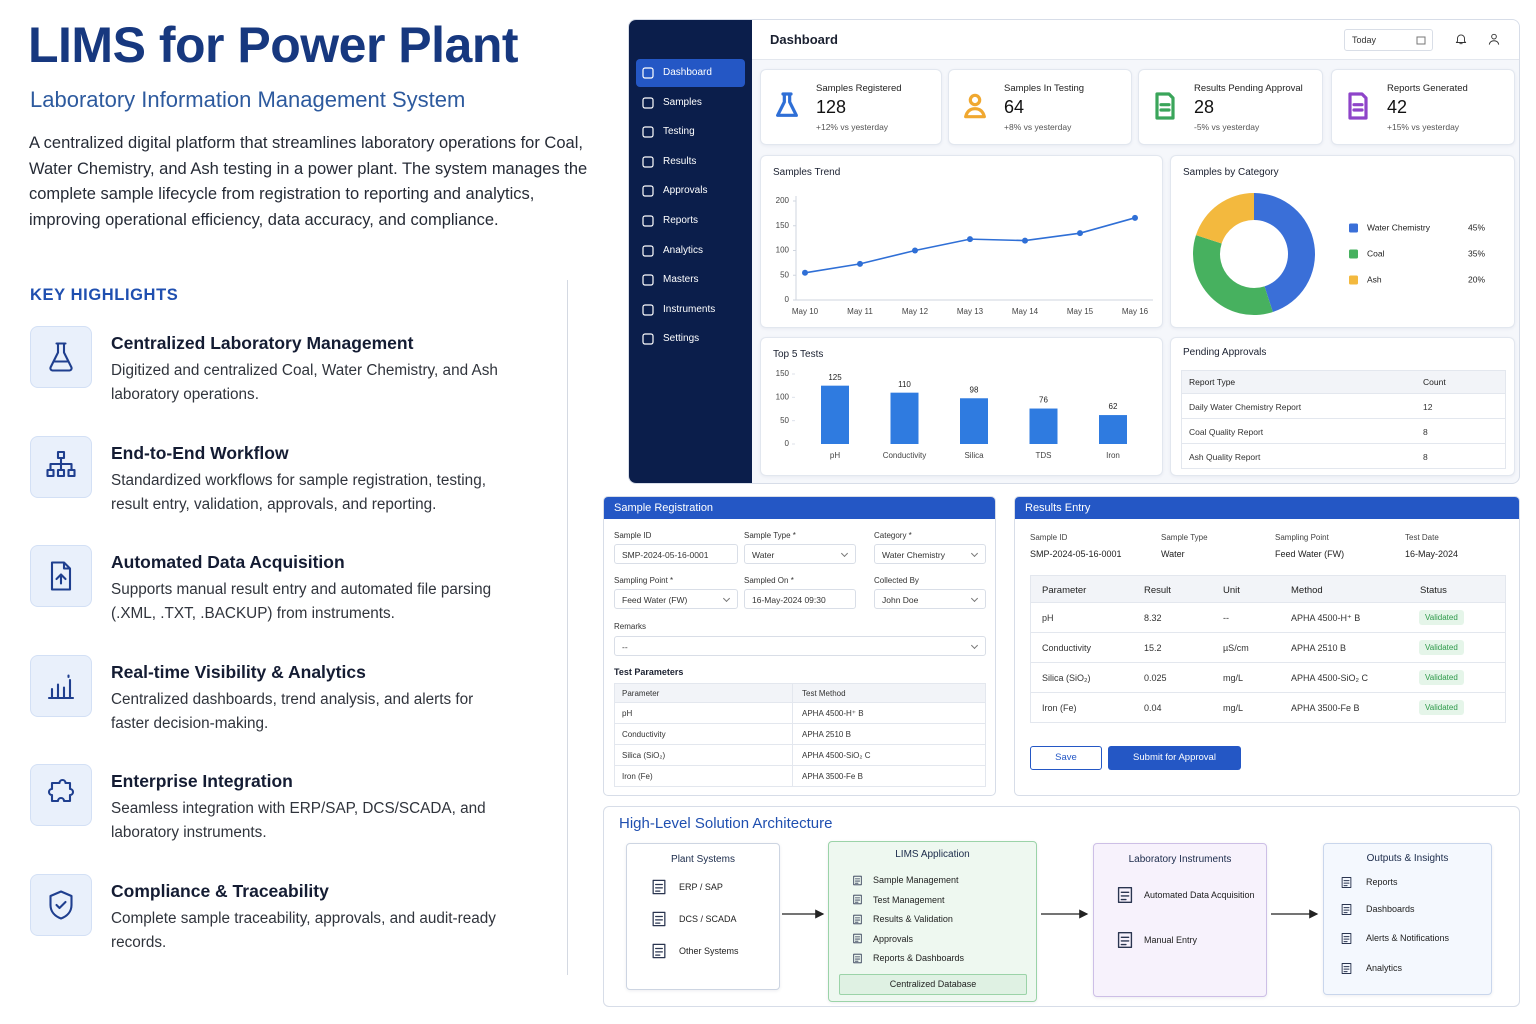 This screenshot has width=1536, height=1024. What do you see at coordinates (835, 455) in the screenshot?
I see `x-tick-label: pH` at bounding box center [835, 455].